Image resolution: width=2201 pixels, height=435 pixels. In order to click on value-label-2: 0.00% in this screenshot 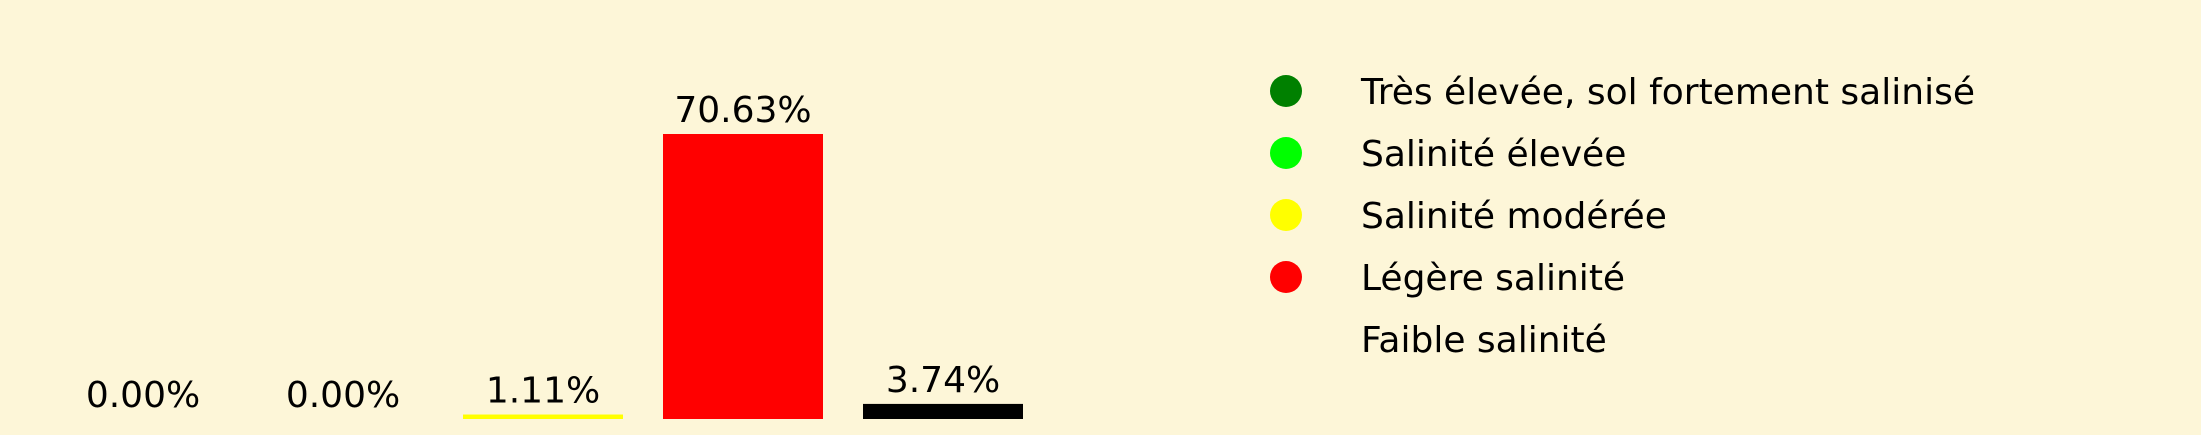, I will do `click(343, 395)`.